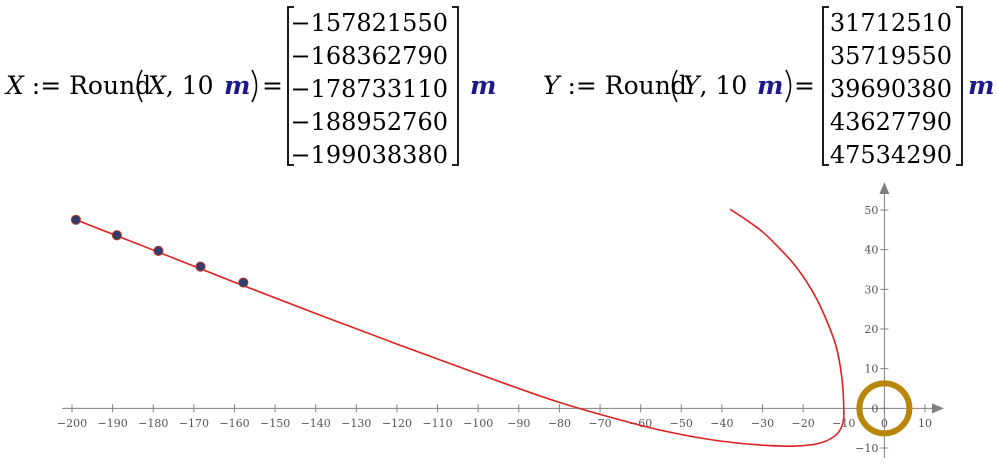 This screenshot has width=998, height=471. What do you see at coordinates (72, 423) in the screenshot?
I see `x-tick-label: −200` at bounding box center [72, 423].